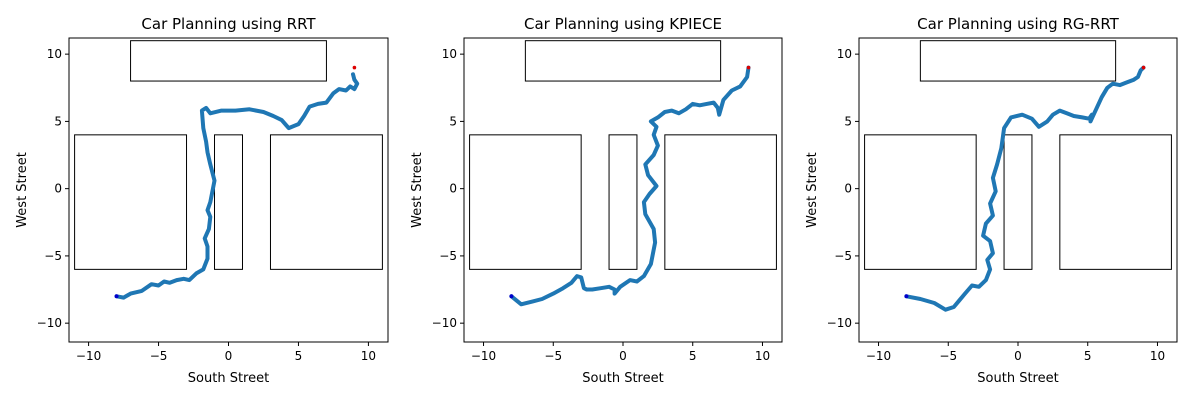  What do you see at coordinates (623, 24) in the screenshot?
I see `chart-title: Car Planning using KPIECE` at bounding box center [623, 24].